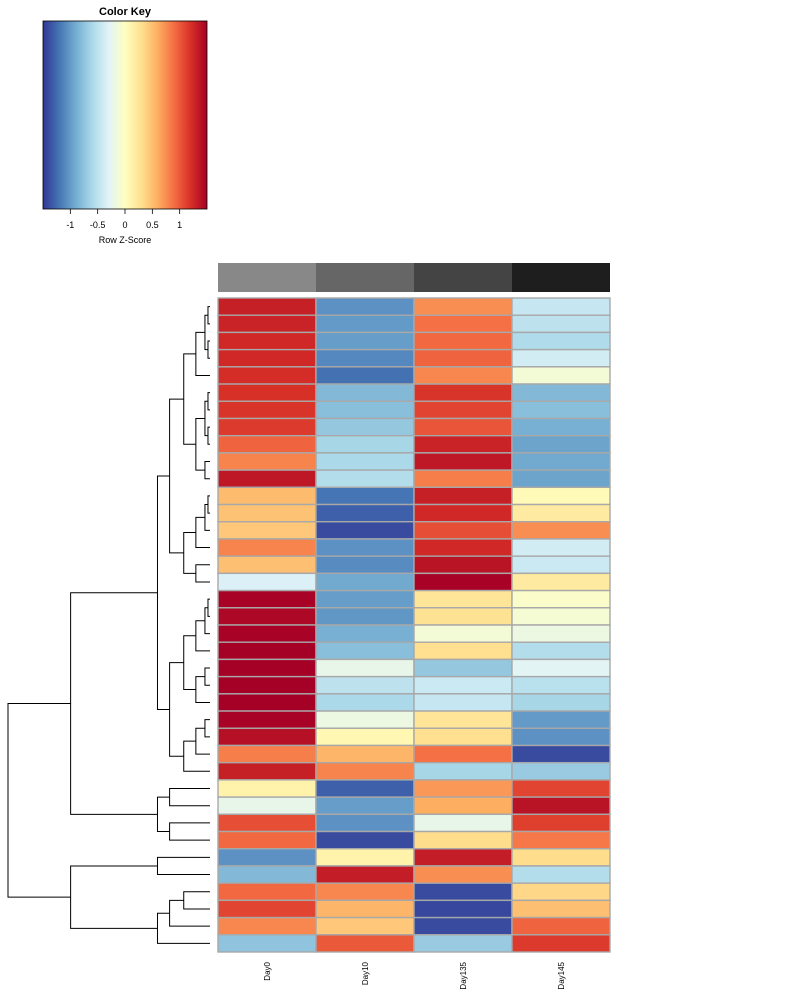 The width and height of the screenshot is (800, 1000). Describe the element at coordinates (267, 970) in the screenshot. I see `column-label: Day0` at that location.